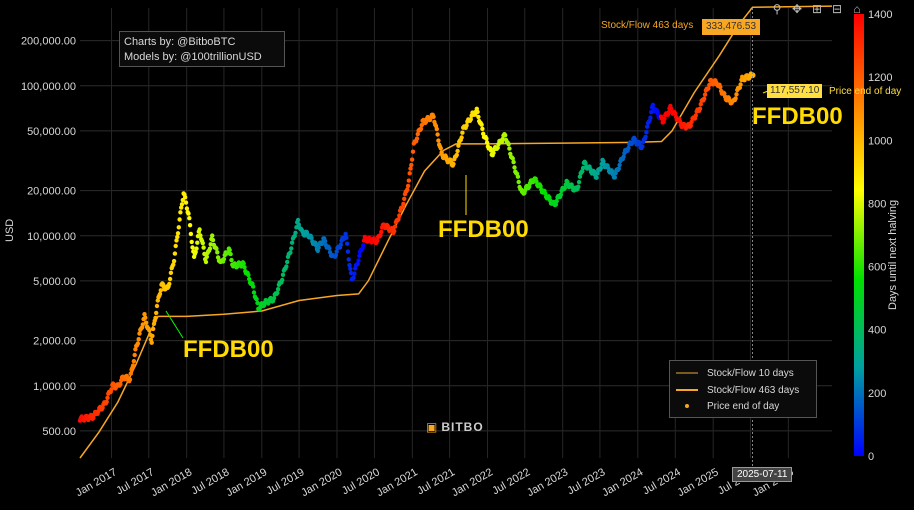 This screenshot has height=510, width=914. What do you see at coordinates (735, 373) in the screenshot?
I see `legend-item-sf10: Stock/Flow 10 days` at bounding box center [735, 373].